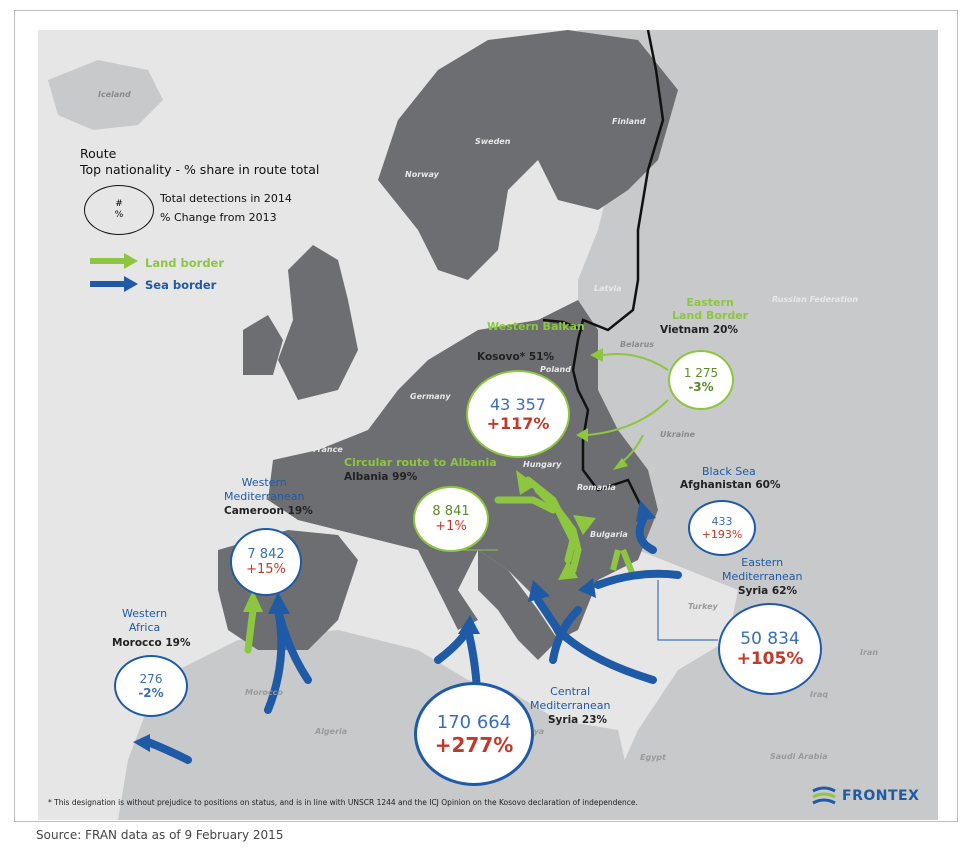 The height and width of the screenshot is (860, 969). I want to click on legend-sea-label: Sea border, so click(181, 285).